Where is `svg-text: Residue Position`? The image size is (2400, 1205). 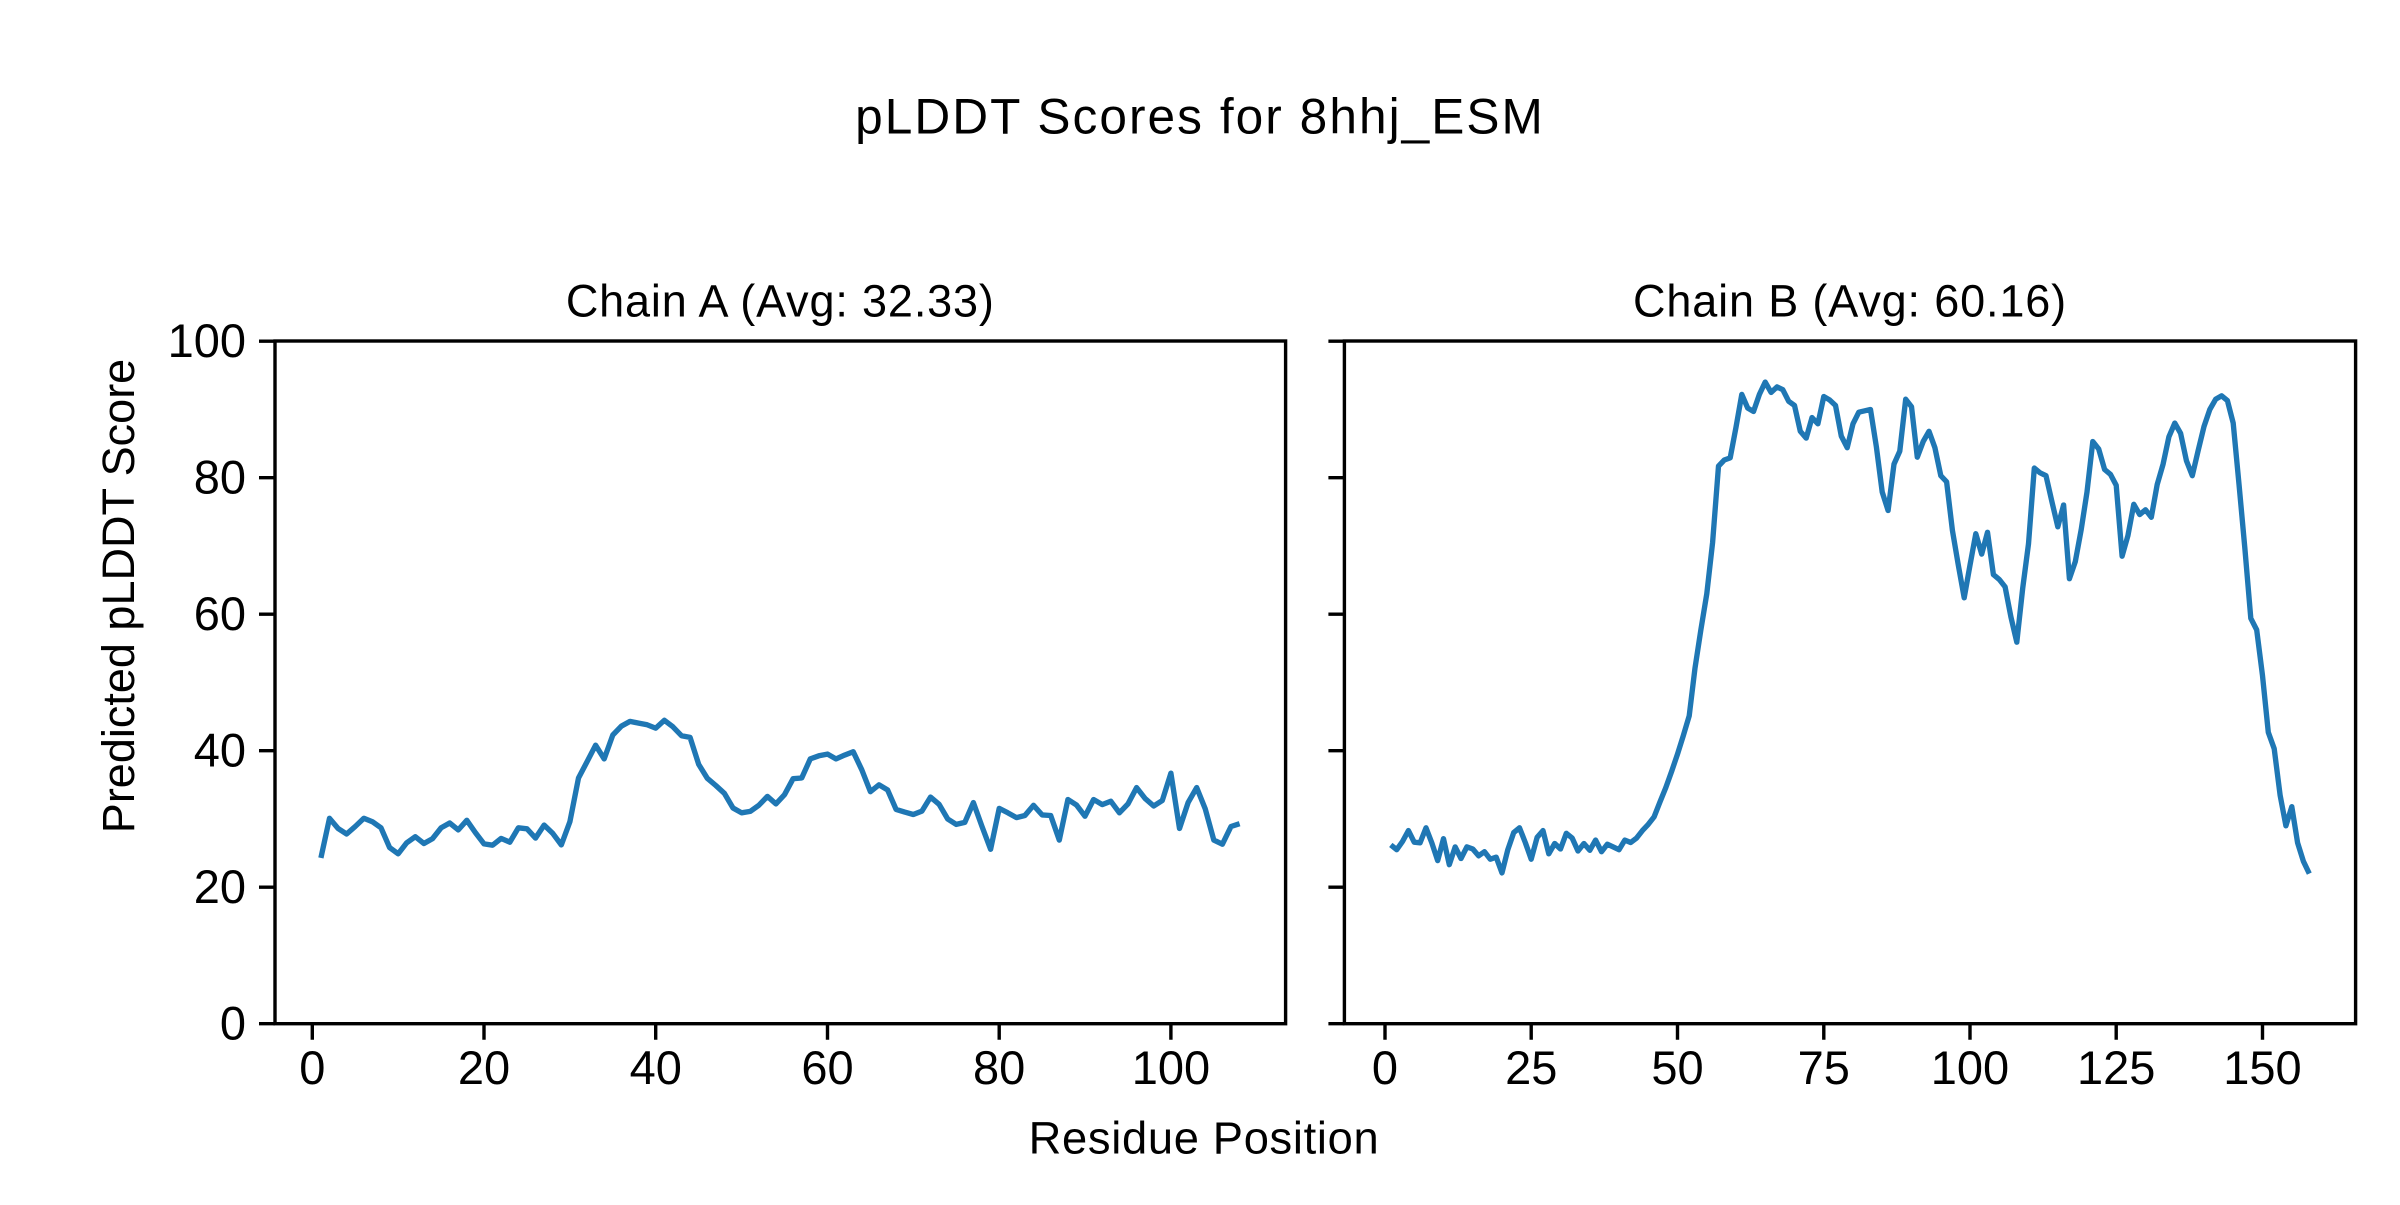 svg-text: Residue Position is located at coordinates (1204, 1137).